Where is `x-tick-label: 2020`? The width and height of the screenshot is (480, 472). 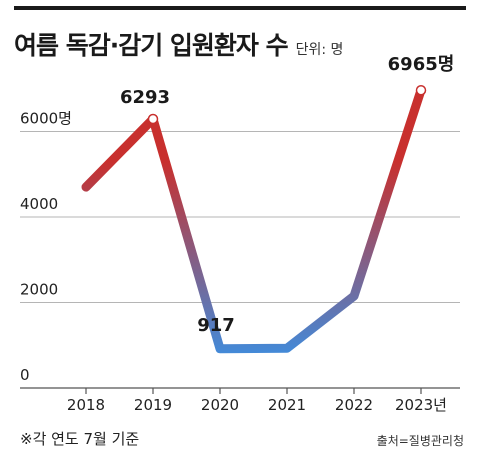 x-tick-label: 2020 is located at coordinates (220, 405).